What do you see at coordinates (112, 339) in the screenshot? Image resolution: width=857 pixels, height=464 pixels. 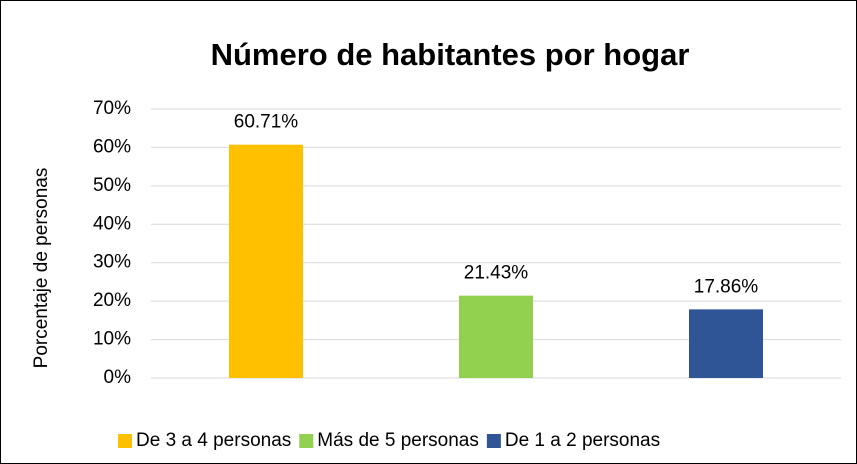 I see `y-tick-label: 10%` at bounding box center [112, 339].